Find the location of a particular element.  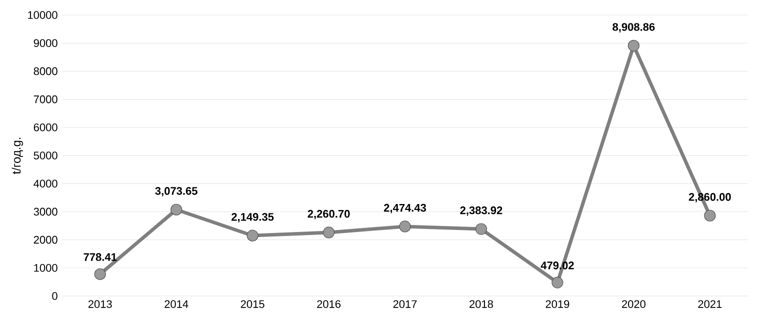

y-tick-label: 7000 is located at coordinates (46, 99).